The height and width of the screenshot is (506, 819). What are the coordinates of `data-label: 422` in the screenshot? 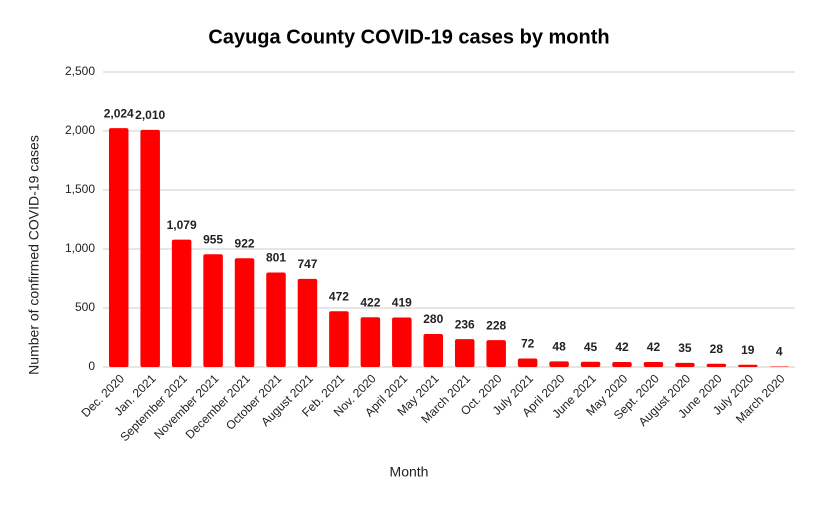 It's located at (370, 302).